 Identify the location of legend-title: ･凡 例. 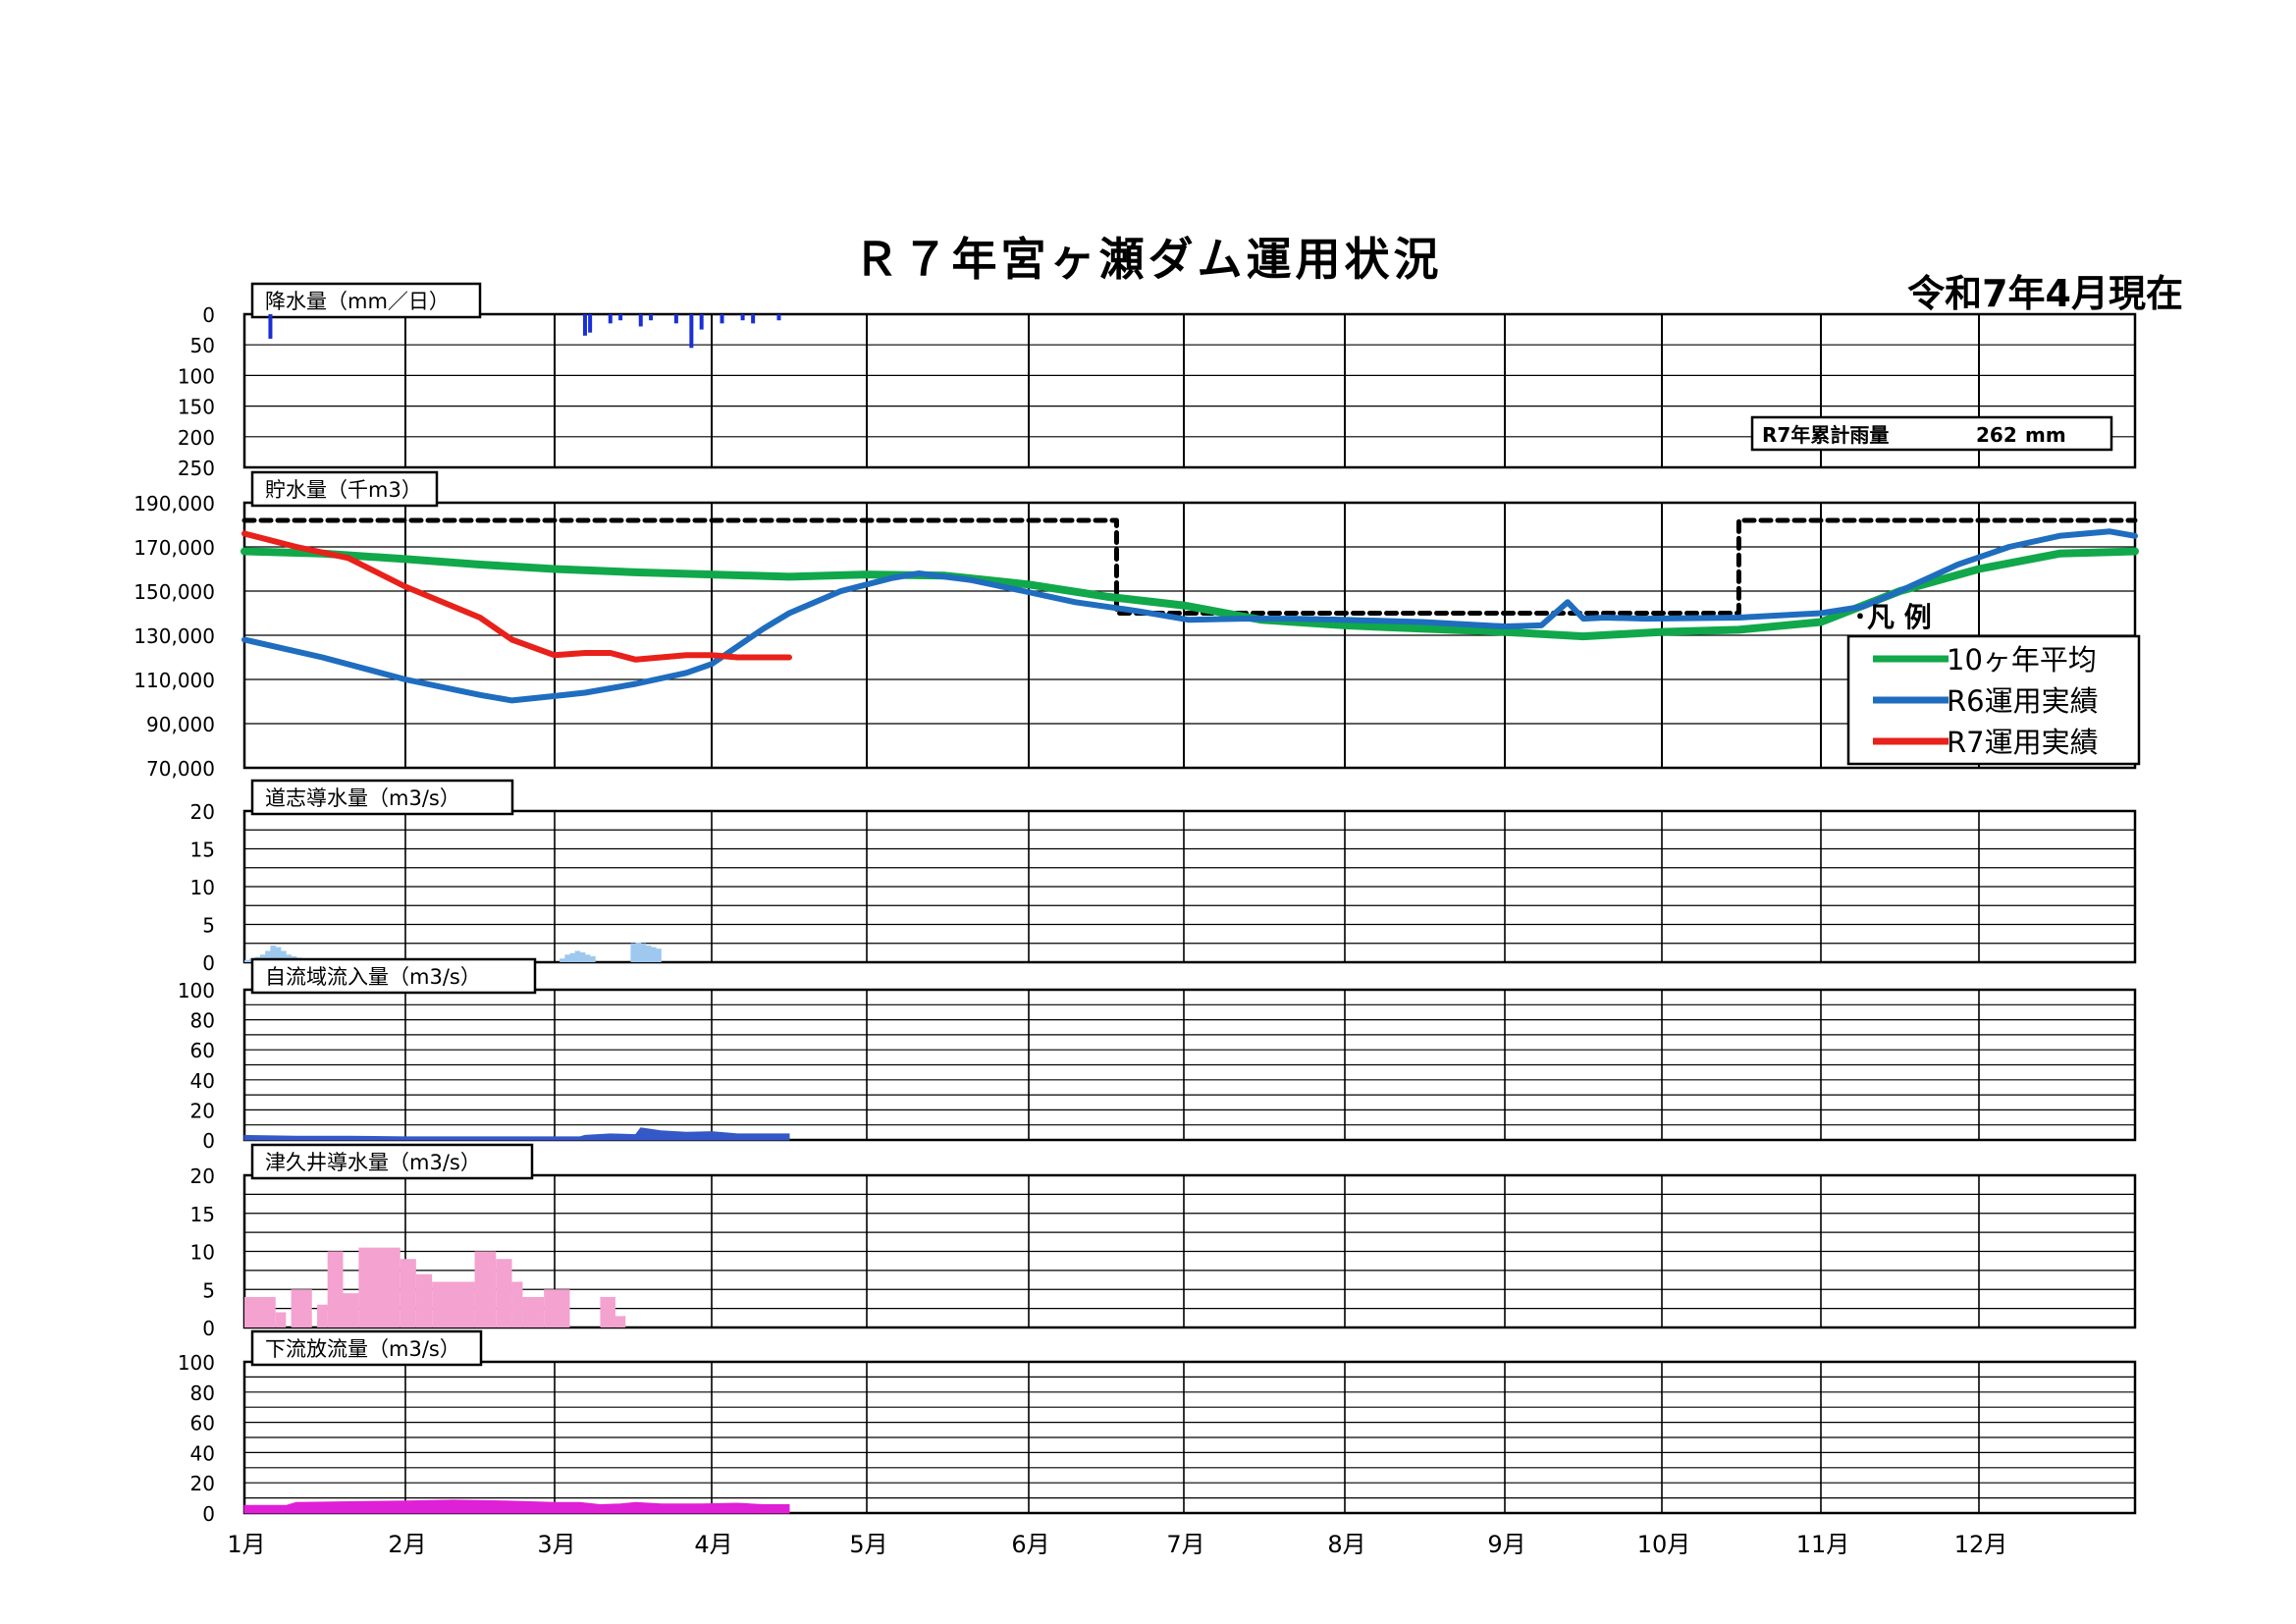
(1892, 617).